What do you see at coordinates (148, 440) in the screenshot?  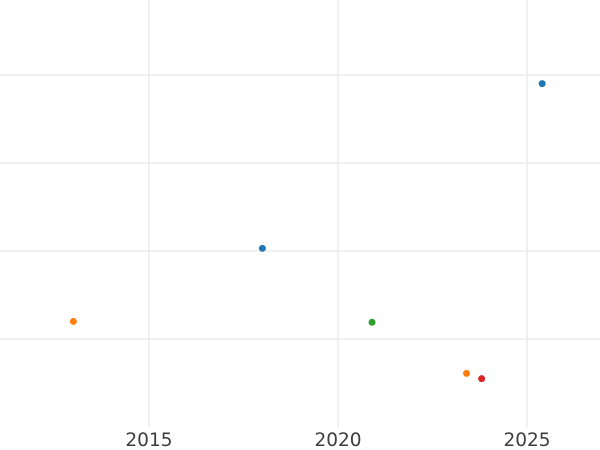 I see `x-tick-label: 2015` at bounding box center [148, 440].